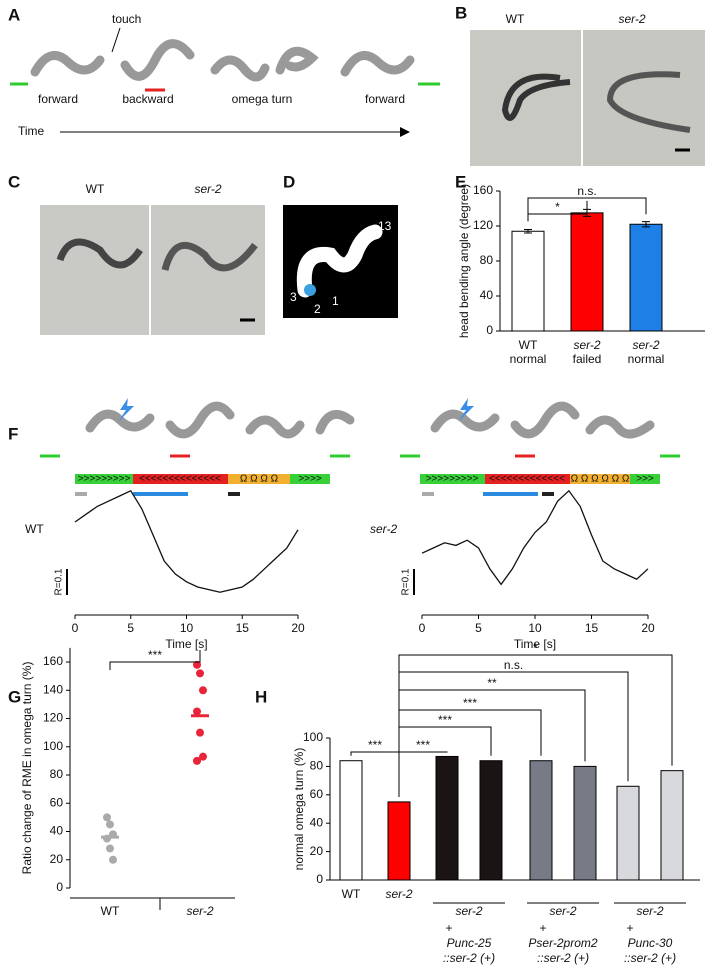  What do you see at coordinates (629, 928) in the screenshot?
I see `group-label: +` at bounding box center [629, 928].